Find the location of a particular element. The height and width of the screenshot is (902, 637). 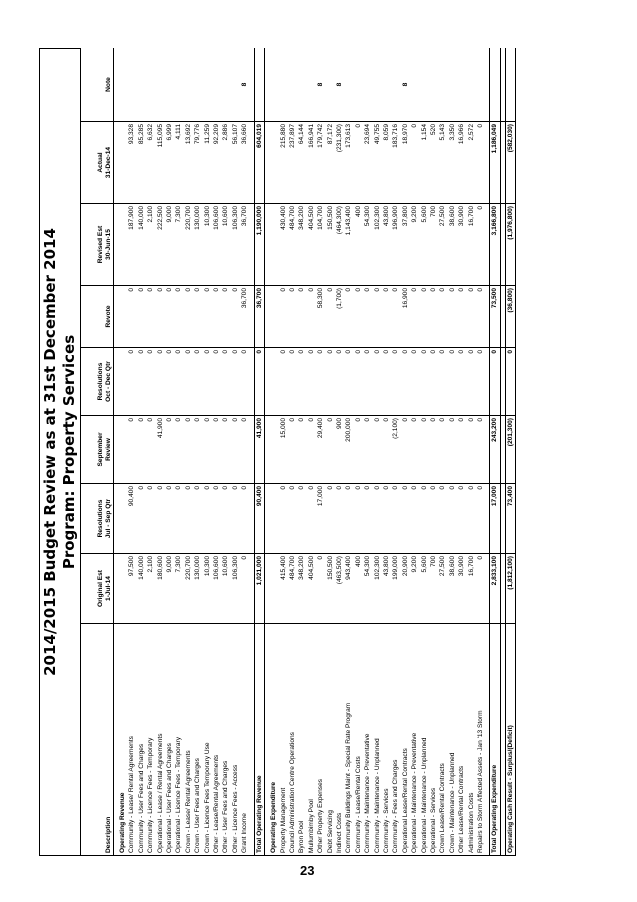

revote-cell: (1,700) is located at coordinates (339, 316).